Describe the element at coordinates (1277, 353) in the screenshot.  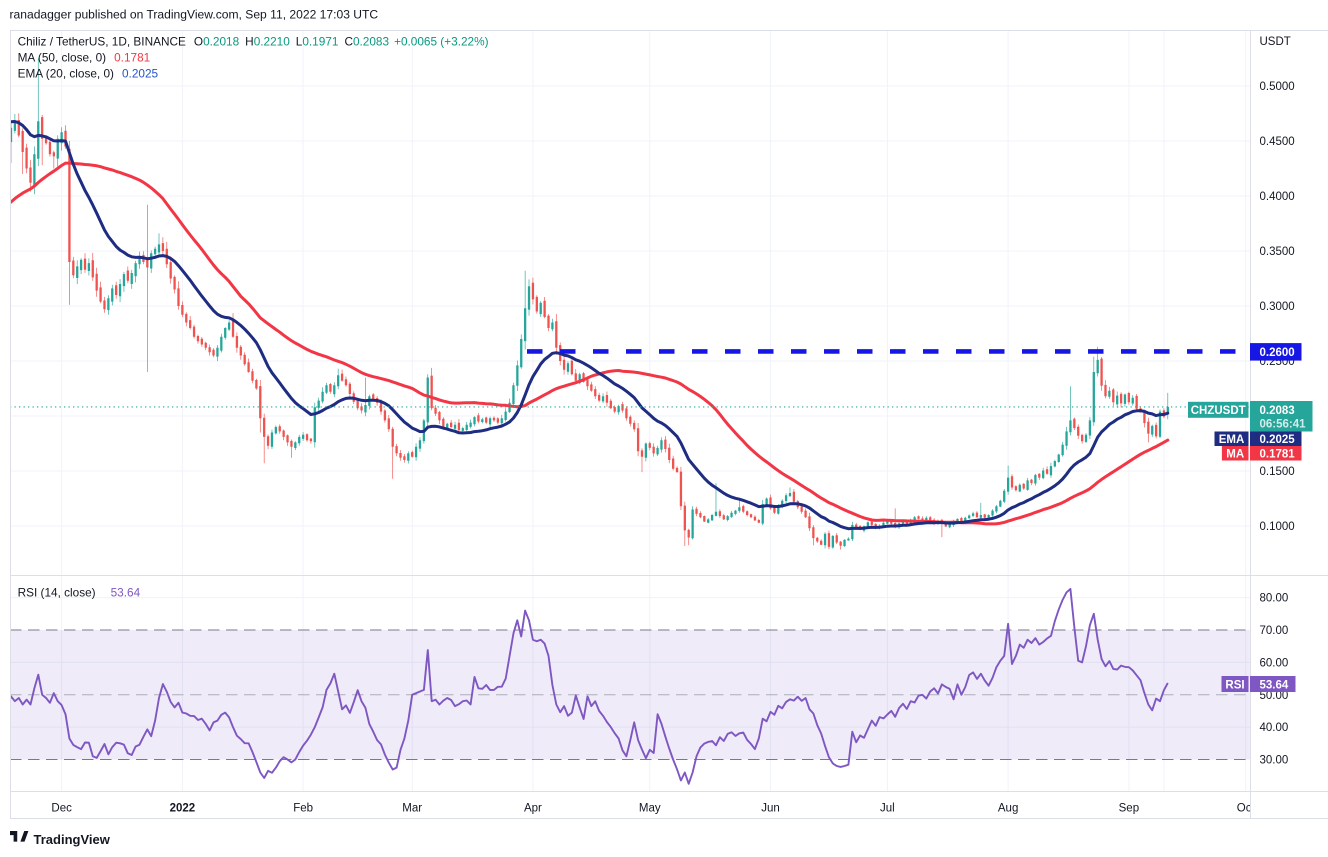
I see `svg-text: 0.2600` at that location.